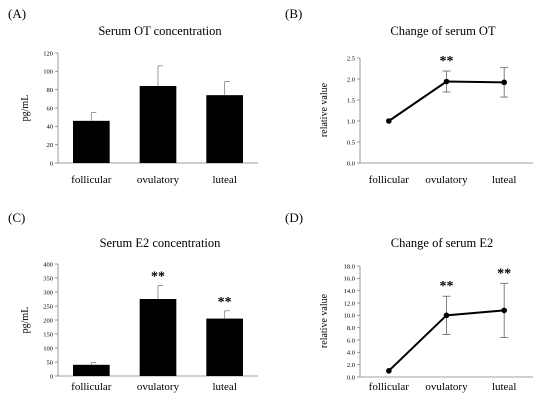  What do you see at coordinates (293, 13) in the screenshot?
I see `panel-label: (B)` at bounding box center [293, 13].